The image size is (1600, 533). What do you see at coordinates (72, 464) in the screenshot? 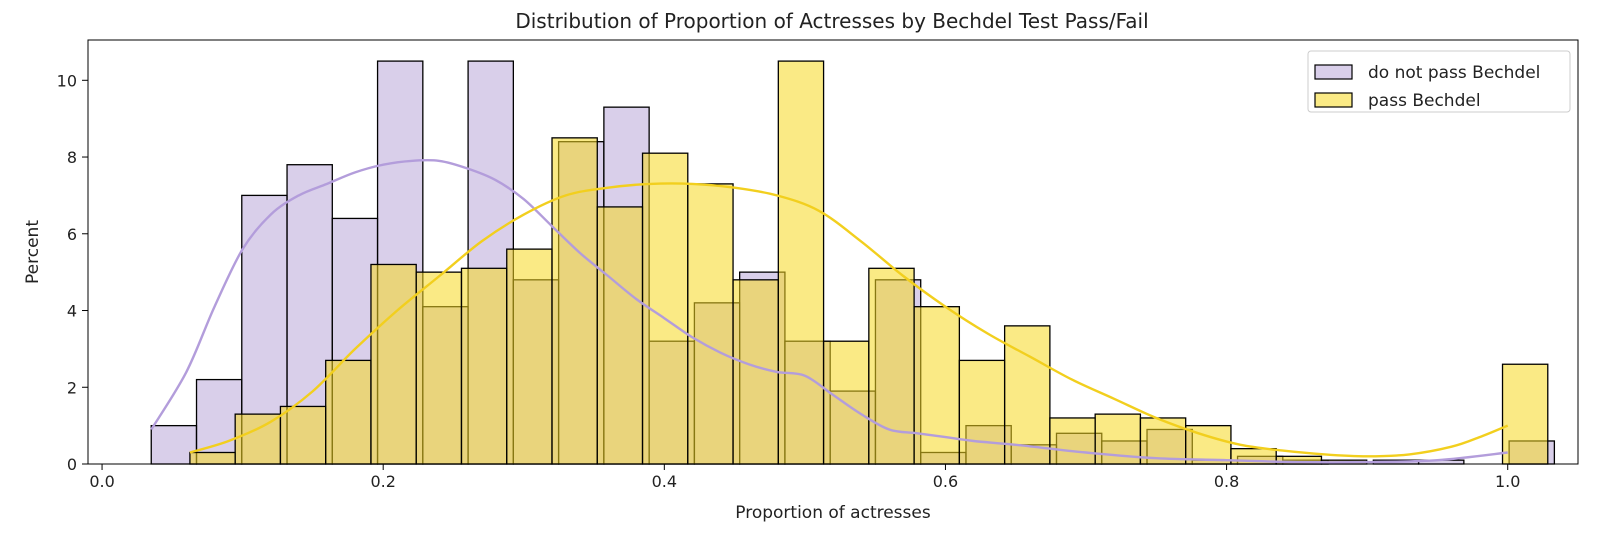
I see `y-tick-label: 0` at bounding box center [72, 464].